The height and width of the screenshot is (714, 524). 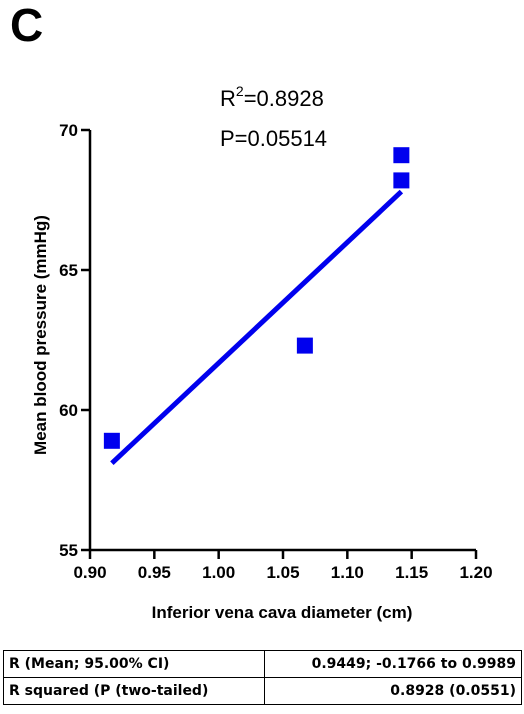 I want to click on x-tick-label: 1.00, so click(x=218, y=572).